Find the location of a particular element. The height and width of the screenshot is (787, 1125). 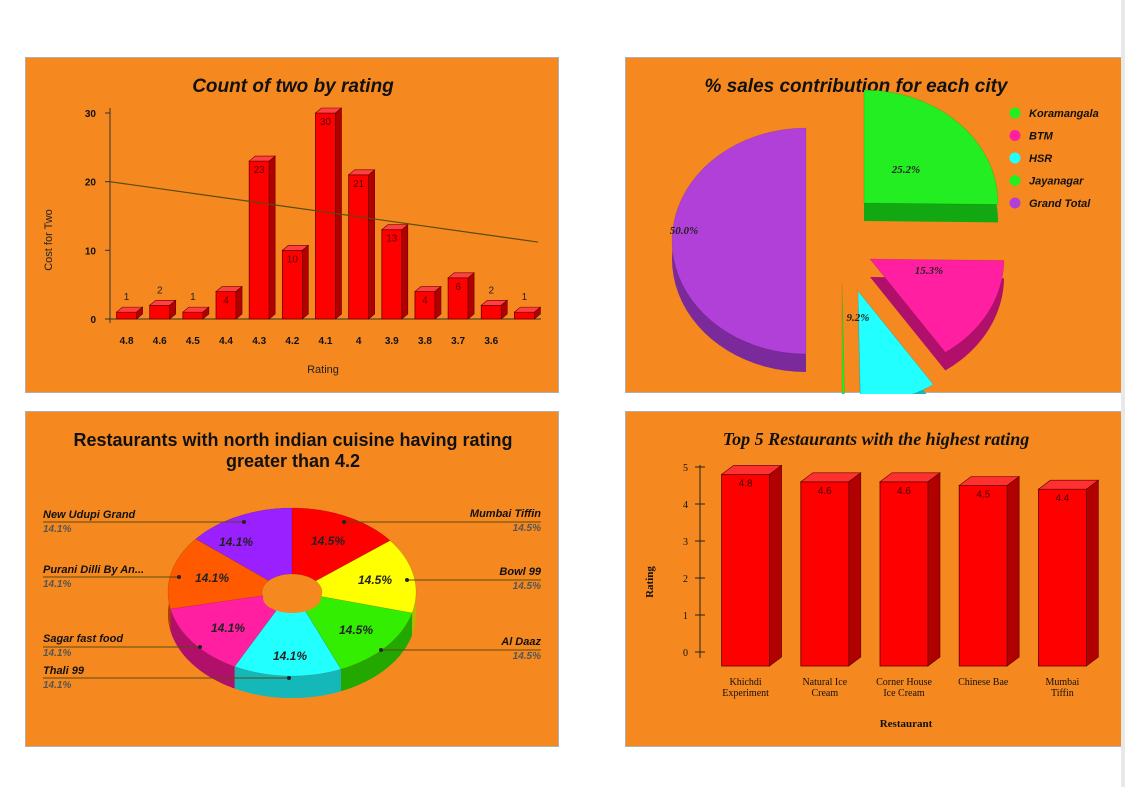

y-tick-label: 3 is located at coordinates (685, 542).